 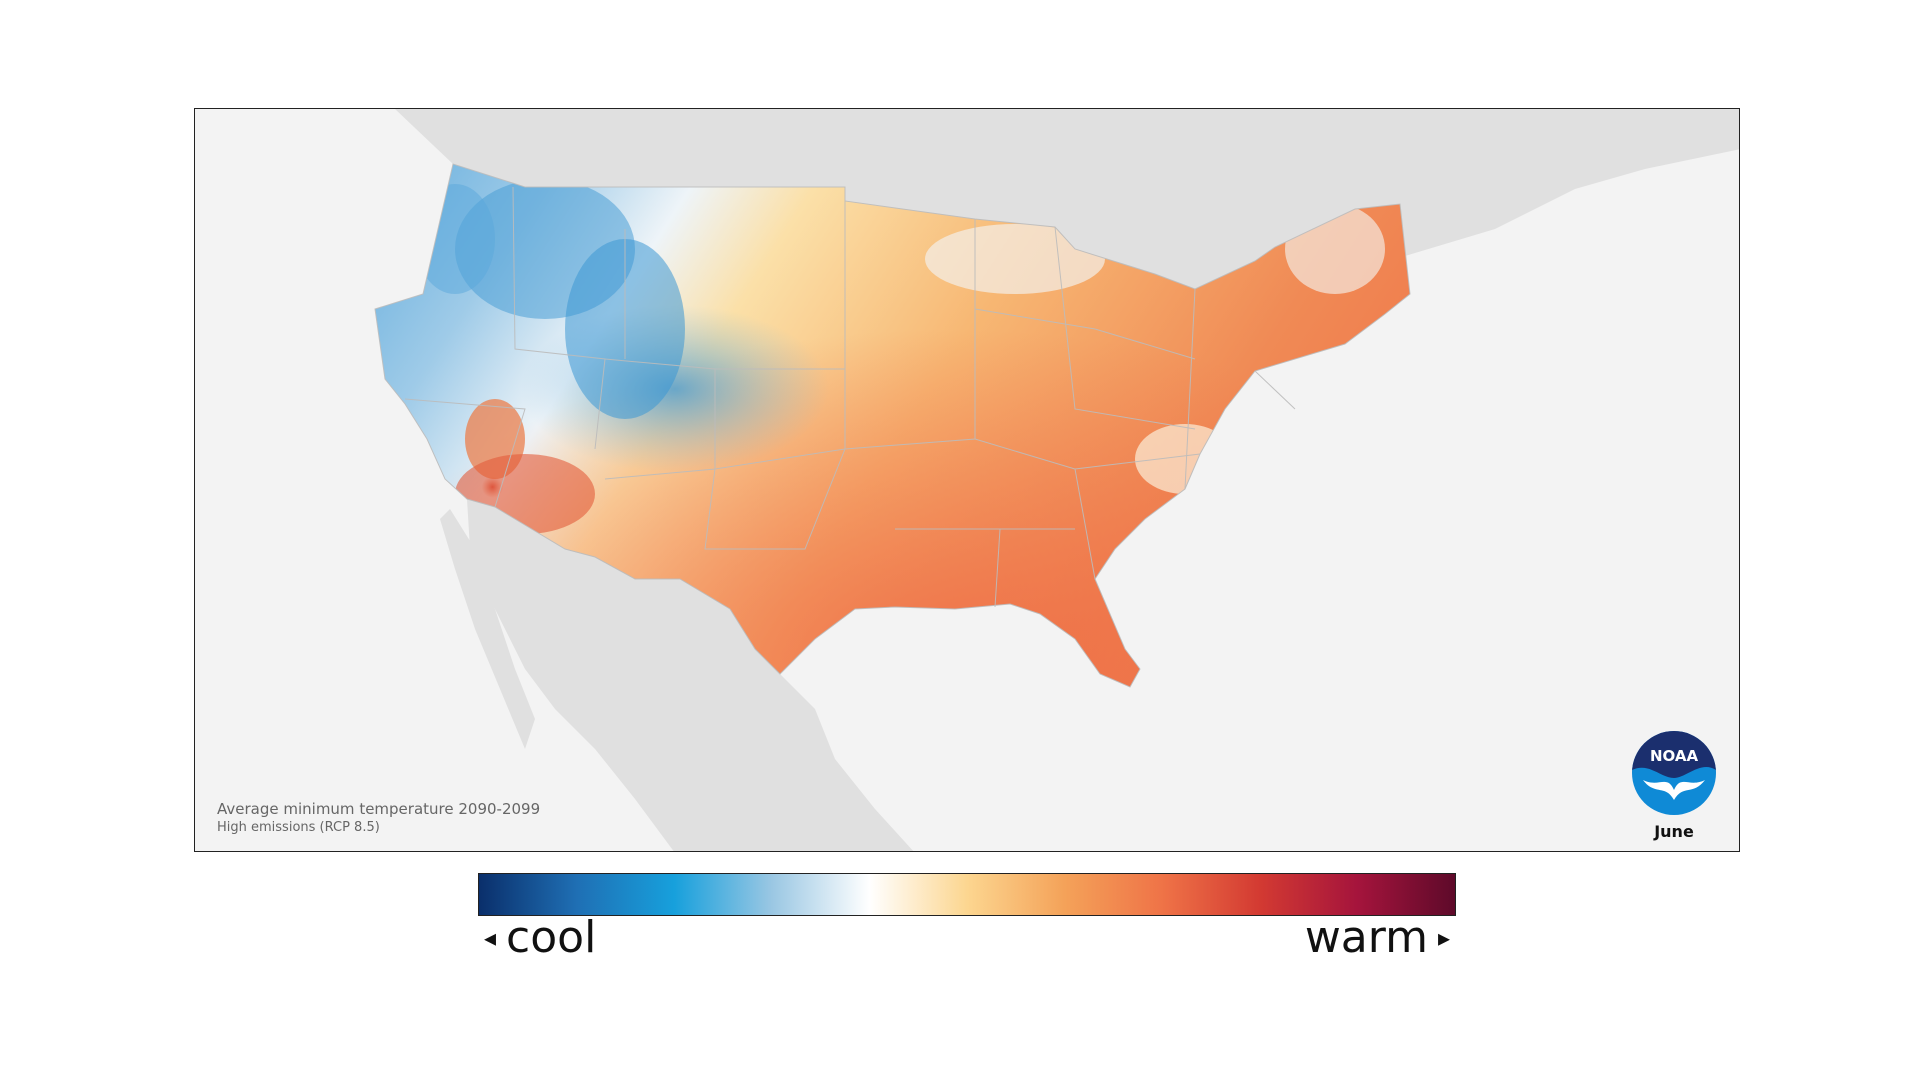 I want to click on left-arrow-icon: ◂, so click(x=490, y=937).